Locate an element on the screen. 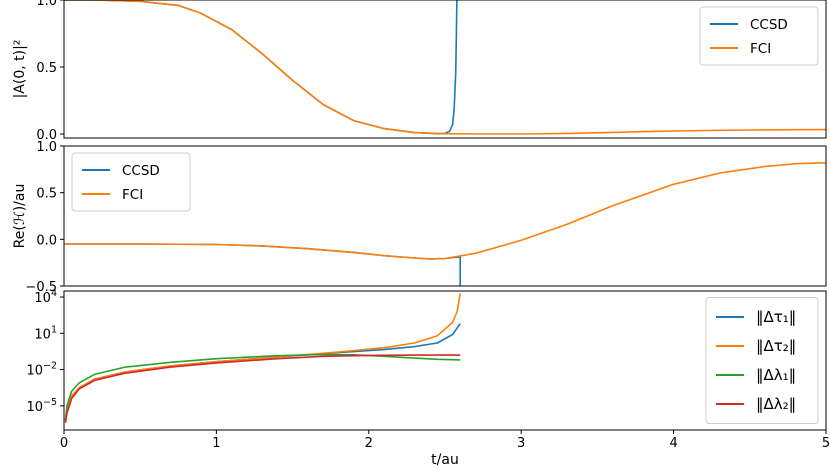 The image size is (830, 468). legend-label: ‖Δτ₁‖ is located at coordinates (776, 317).